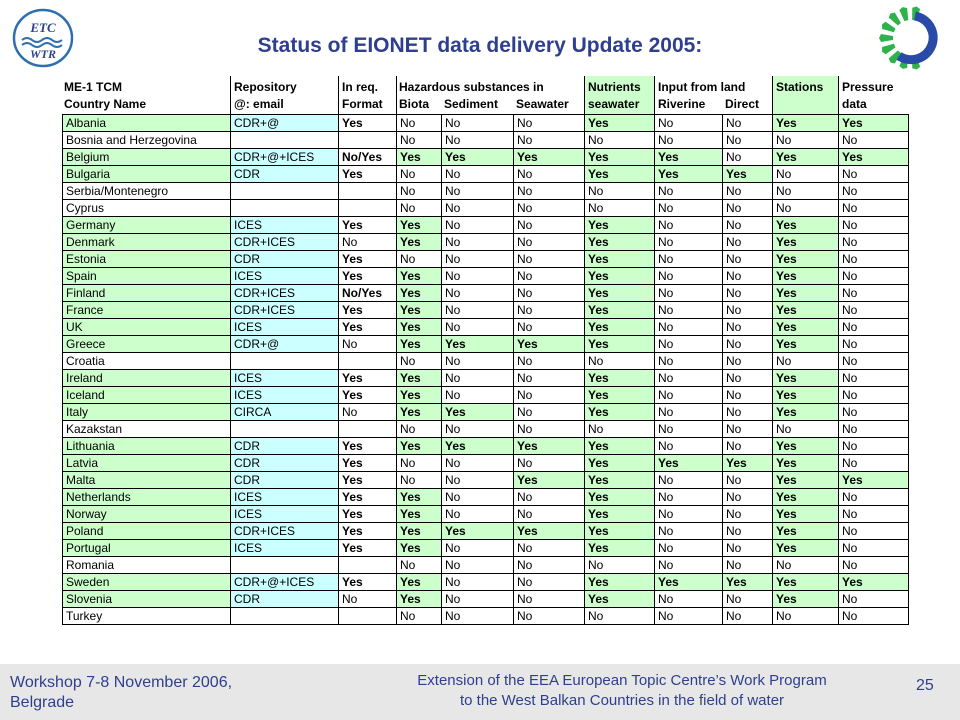  I want to click on page-number: 25, so click(925, 685).